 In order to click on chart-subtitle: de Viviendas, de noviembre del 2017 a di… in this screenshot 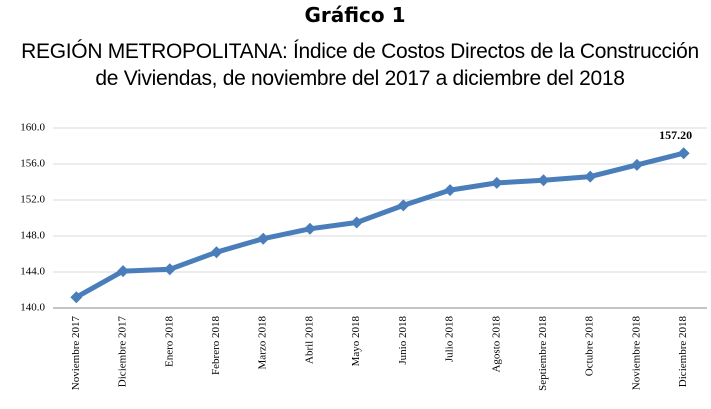, I will do `click(359, 78)`.